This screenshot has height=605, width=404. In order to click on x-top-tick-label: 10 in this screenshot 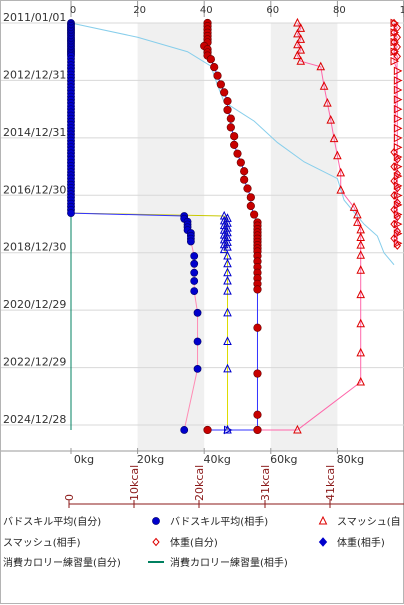, I will do `click(402, 10)`.